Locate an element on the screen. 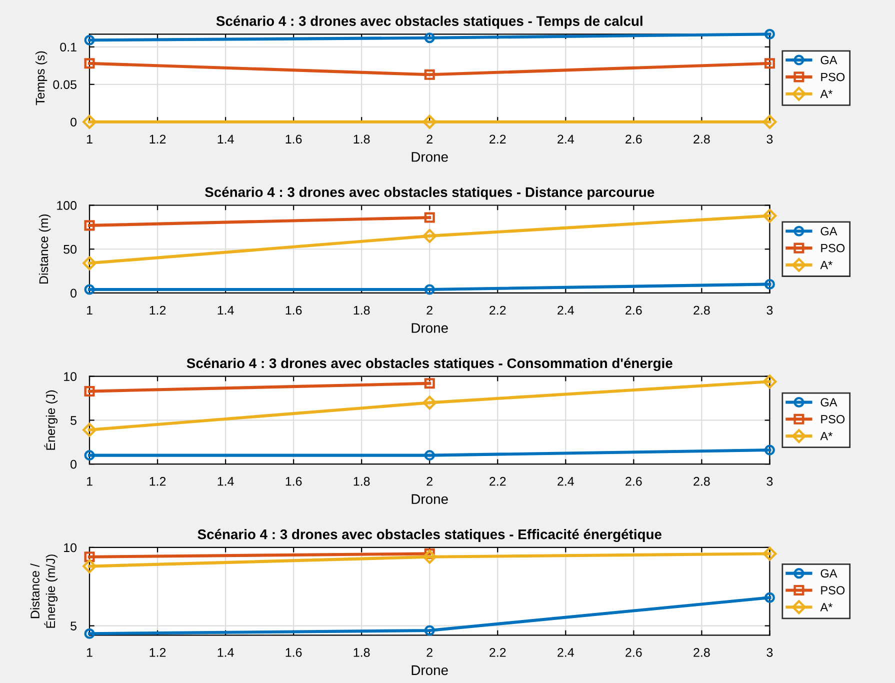 This screenshot has width=895, height=683. chart-title: Scénario 4 : 3 drones avec obstacles statiques - Consommation d'énergie is located at coordinates (429, 364).